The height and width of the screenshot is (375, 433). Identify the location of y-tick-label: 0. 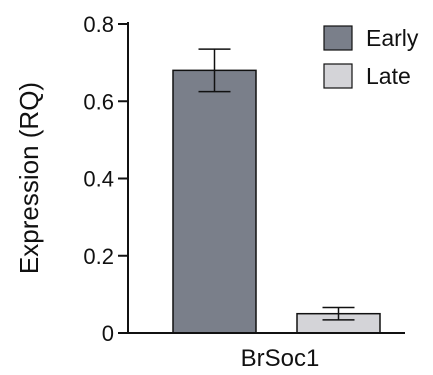
(108, 333).